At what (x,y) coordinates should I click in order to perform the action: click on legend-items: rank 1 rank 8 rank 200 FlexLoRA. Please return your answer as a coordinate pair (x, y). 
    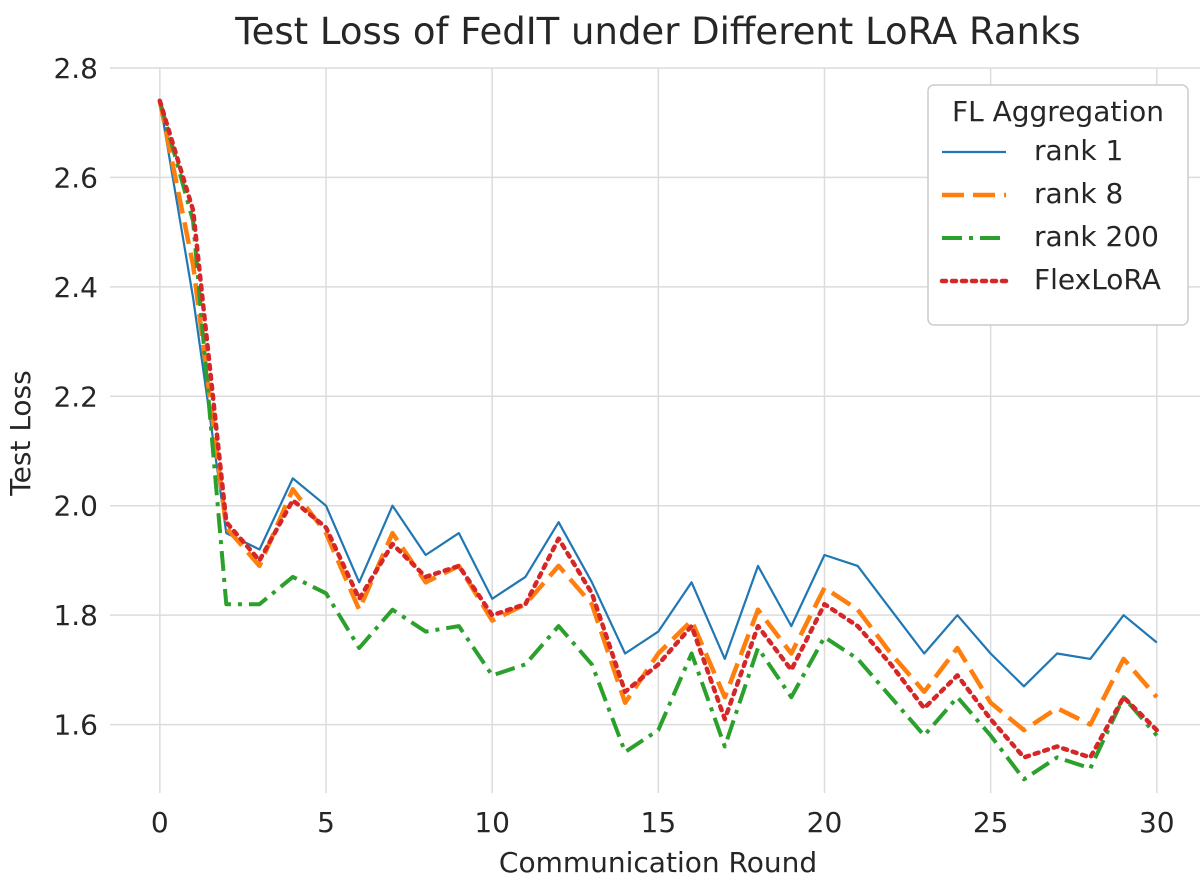
    Looking at the image, I should click on (1050, 215).